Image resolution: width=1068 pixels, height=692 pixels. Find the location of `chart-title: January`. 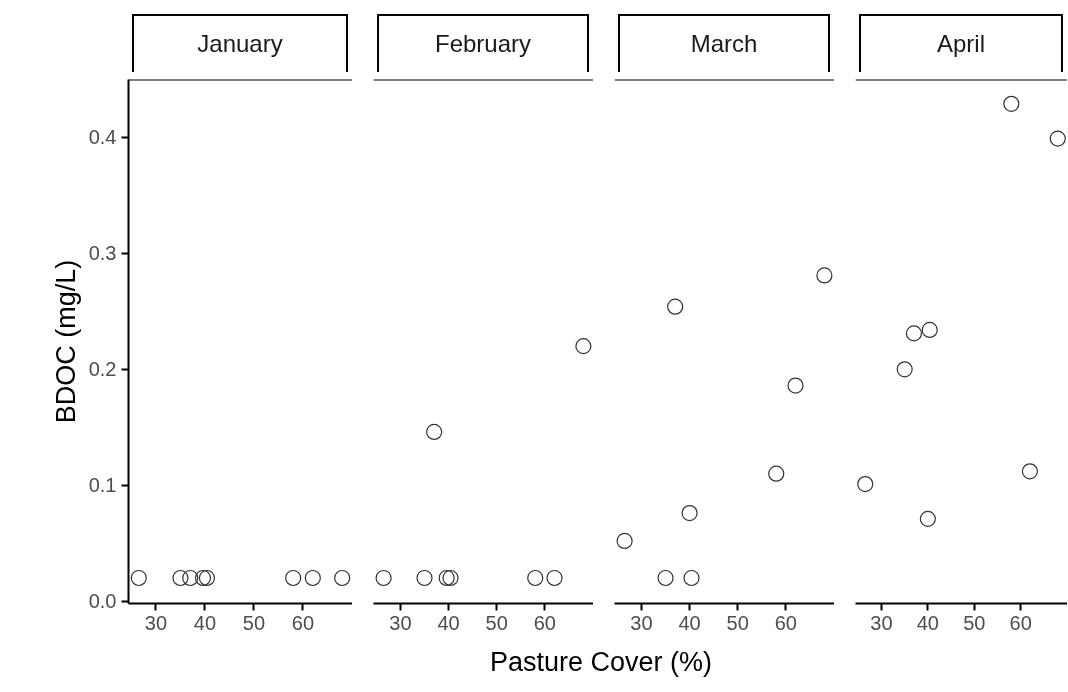

chart-title: January is located at coordinates (240, 44).